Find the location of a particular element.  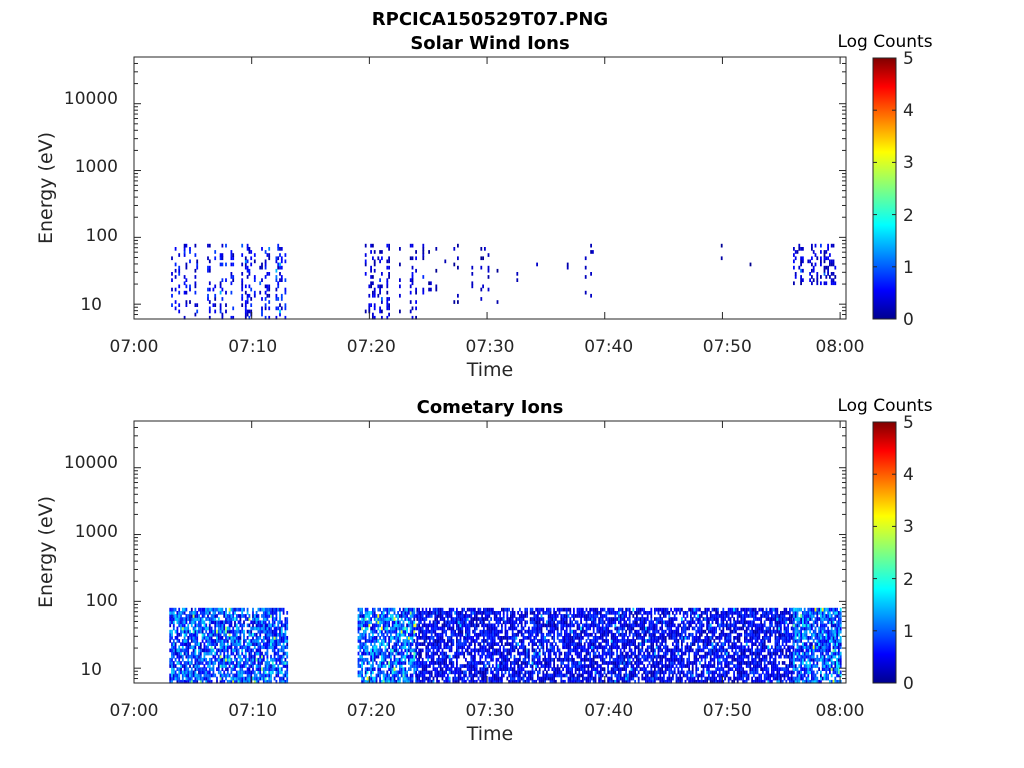

x-tick-label: 07:10 is located at coordinates (252, 347).